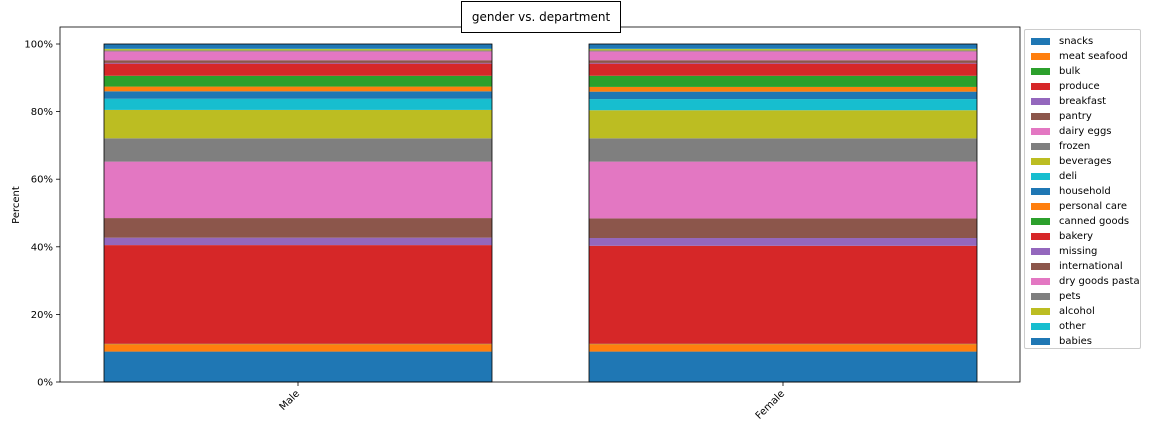  What do you see at coordinates (1082, 176) in the screenshot?
I see `legend-item: deli` at bounding box center [1082, 176].